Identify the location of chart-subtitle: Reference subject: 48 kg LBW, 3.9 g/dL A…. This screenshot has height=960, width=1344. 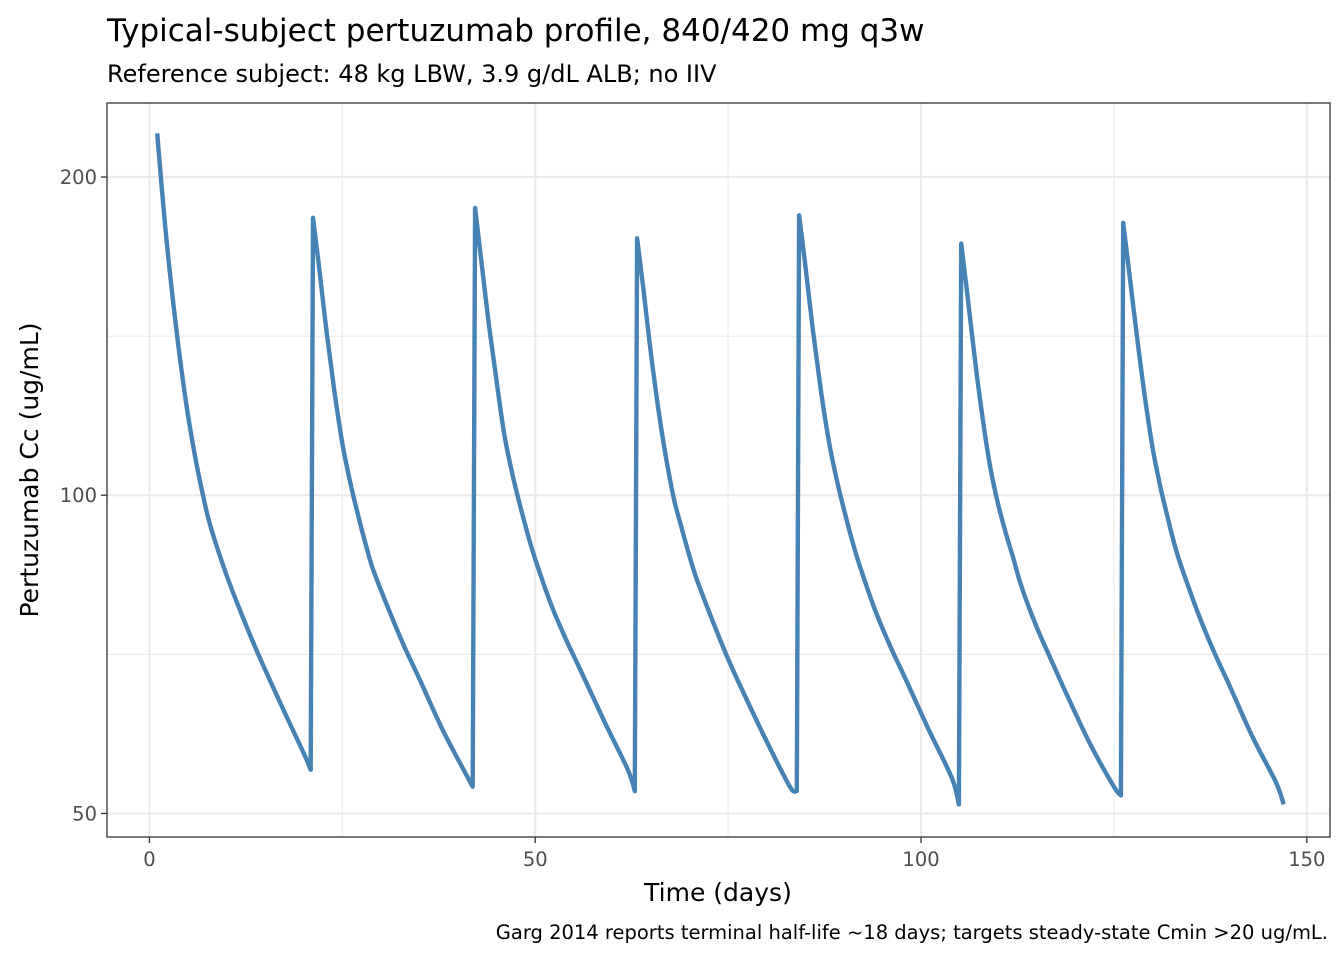
(412, 74).